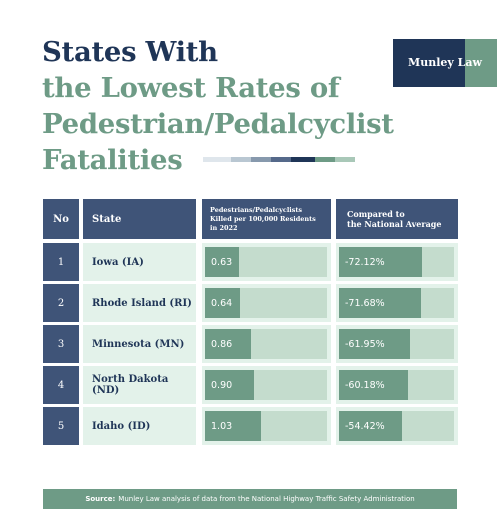 The image size is (500, 516). I want to click on row-state: Rhode Island (RI), so click(119, 303).